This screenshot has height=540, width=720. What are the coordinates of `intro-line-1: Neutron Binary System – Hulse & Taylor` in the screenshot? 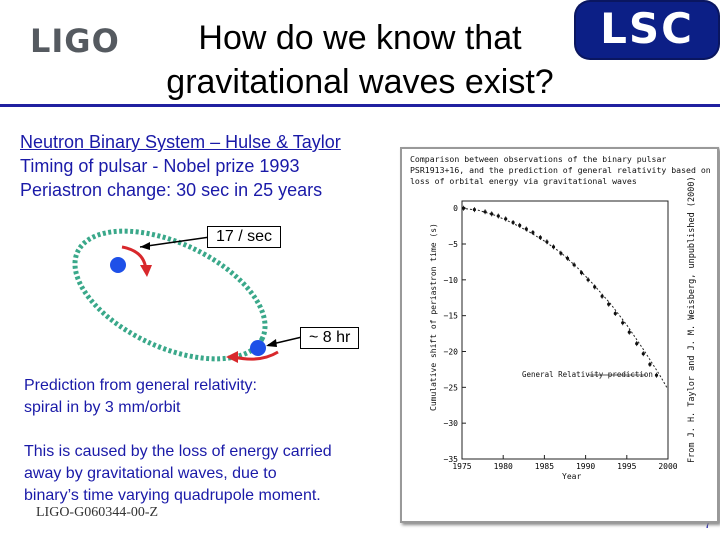 It's located at (180, 142).